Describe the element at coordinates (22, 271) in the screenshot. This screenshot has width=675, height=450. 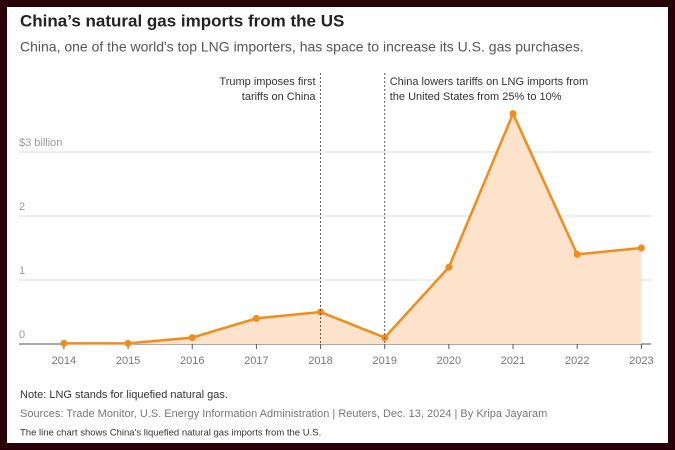
I see `y-tick-label: 1` at that location.